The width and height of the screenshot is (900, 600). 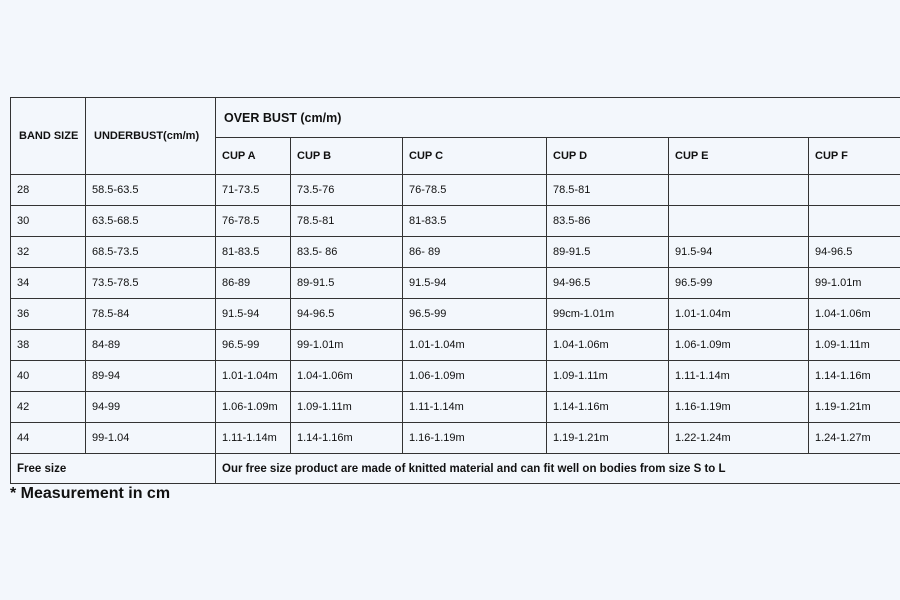 I want to click on overbust-cell: 83.5- 86, so click(x=346, y=252).